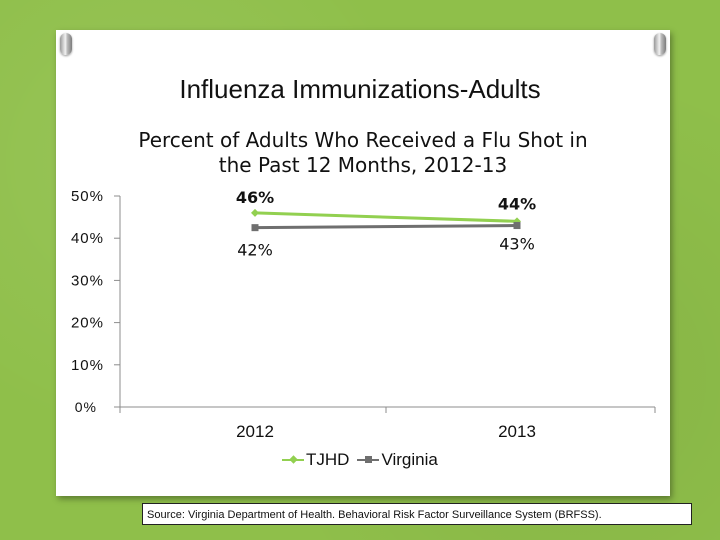 The image size is (720, 540). I want to click on legend-item-tjhd: TJHD, so click(315, 460).